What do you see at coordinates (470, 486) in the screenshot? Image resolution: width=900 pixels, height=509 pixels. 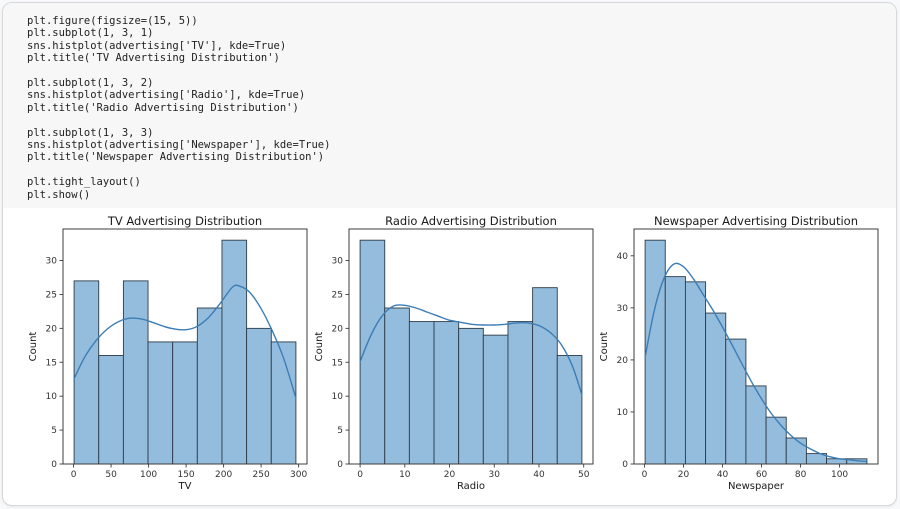 I see `x-axis-label: Radio` at bounding box center [470, 486].